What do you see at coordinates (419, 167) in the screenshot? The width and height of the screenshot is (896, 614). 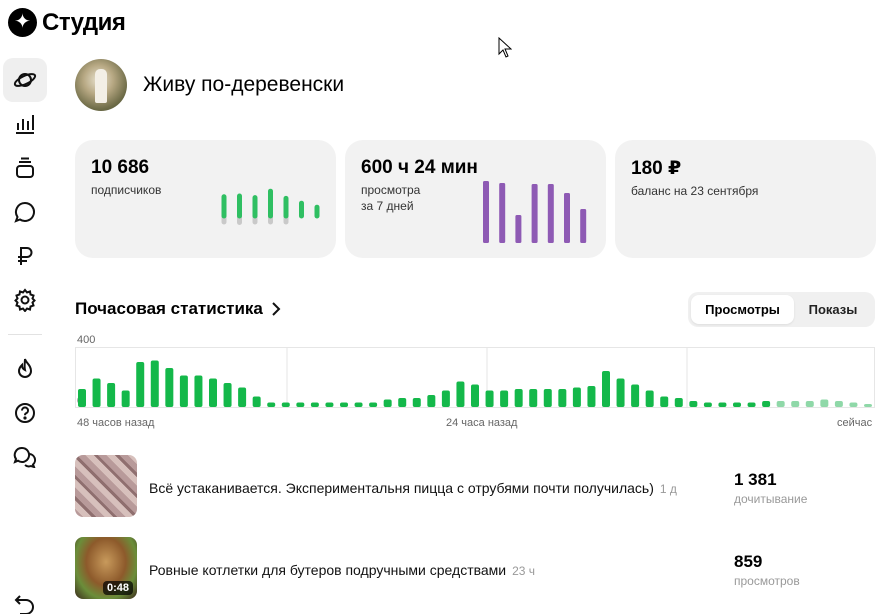 I see `watch-time-value: 600 ч 24 мин` at bounding box center [419, 167].